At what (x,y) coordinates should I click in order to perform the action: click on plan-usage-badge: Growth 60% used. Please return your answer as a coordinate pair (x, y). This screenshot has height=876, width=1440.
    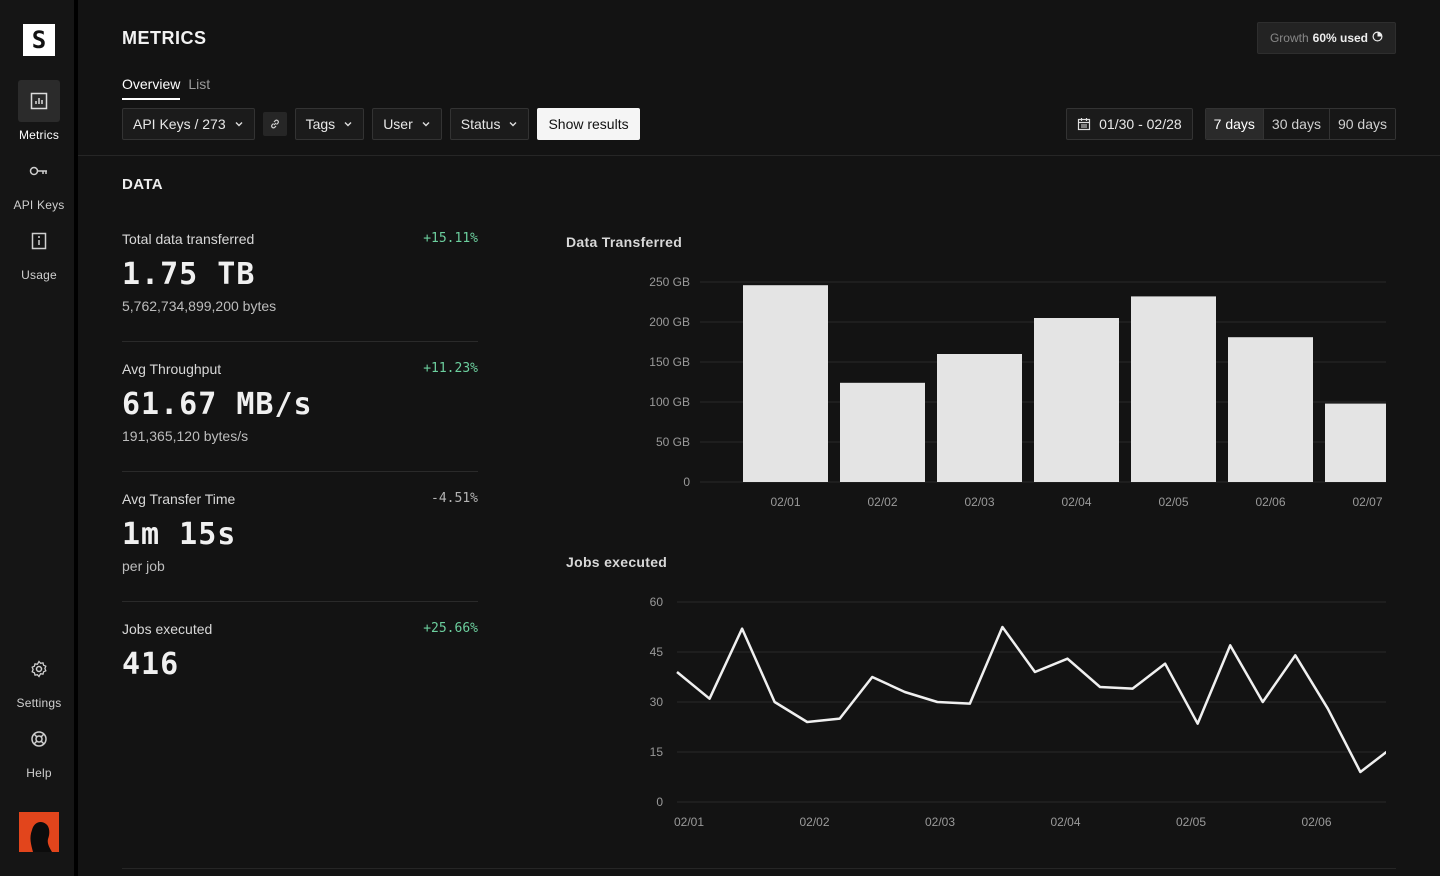
    Looking at the image, I should click on (1326, 38).